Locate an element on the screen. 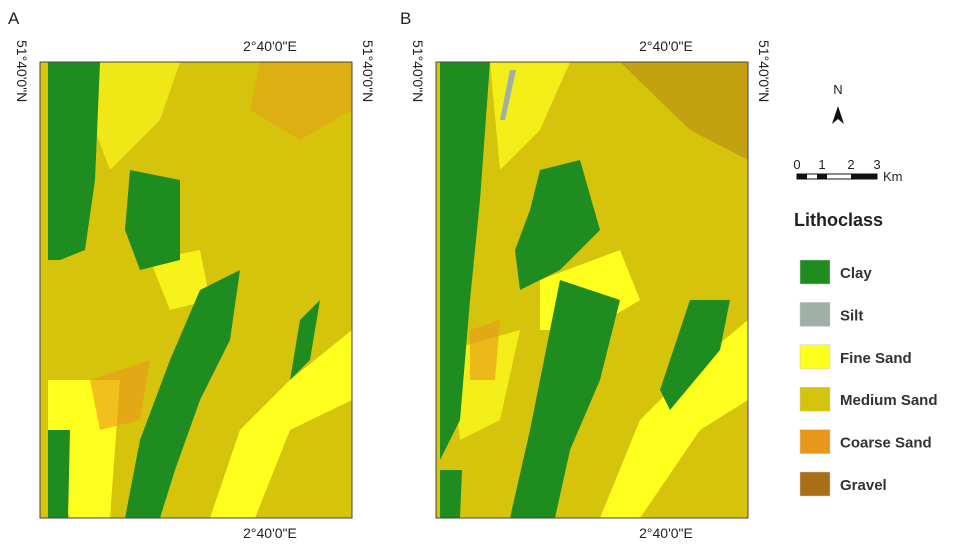 The width and height of the screenshot is (968, 547). scale-tick: 0 is located at coordinates (796, 164).